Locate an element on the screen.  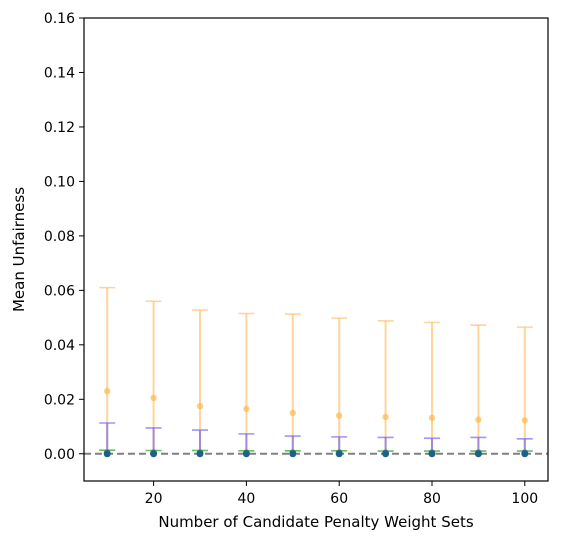
y-tick-label: 0.12 is located at coordinates (59, 128).